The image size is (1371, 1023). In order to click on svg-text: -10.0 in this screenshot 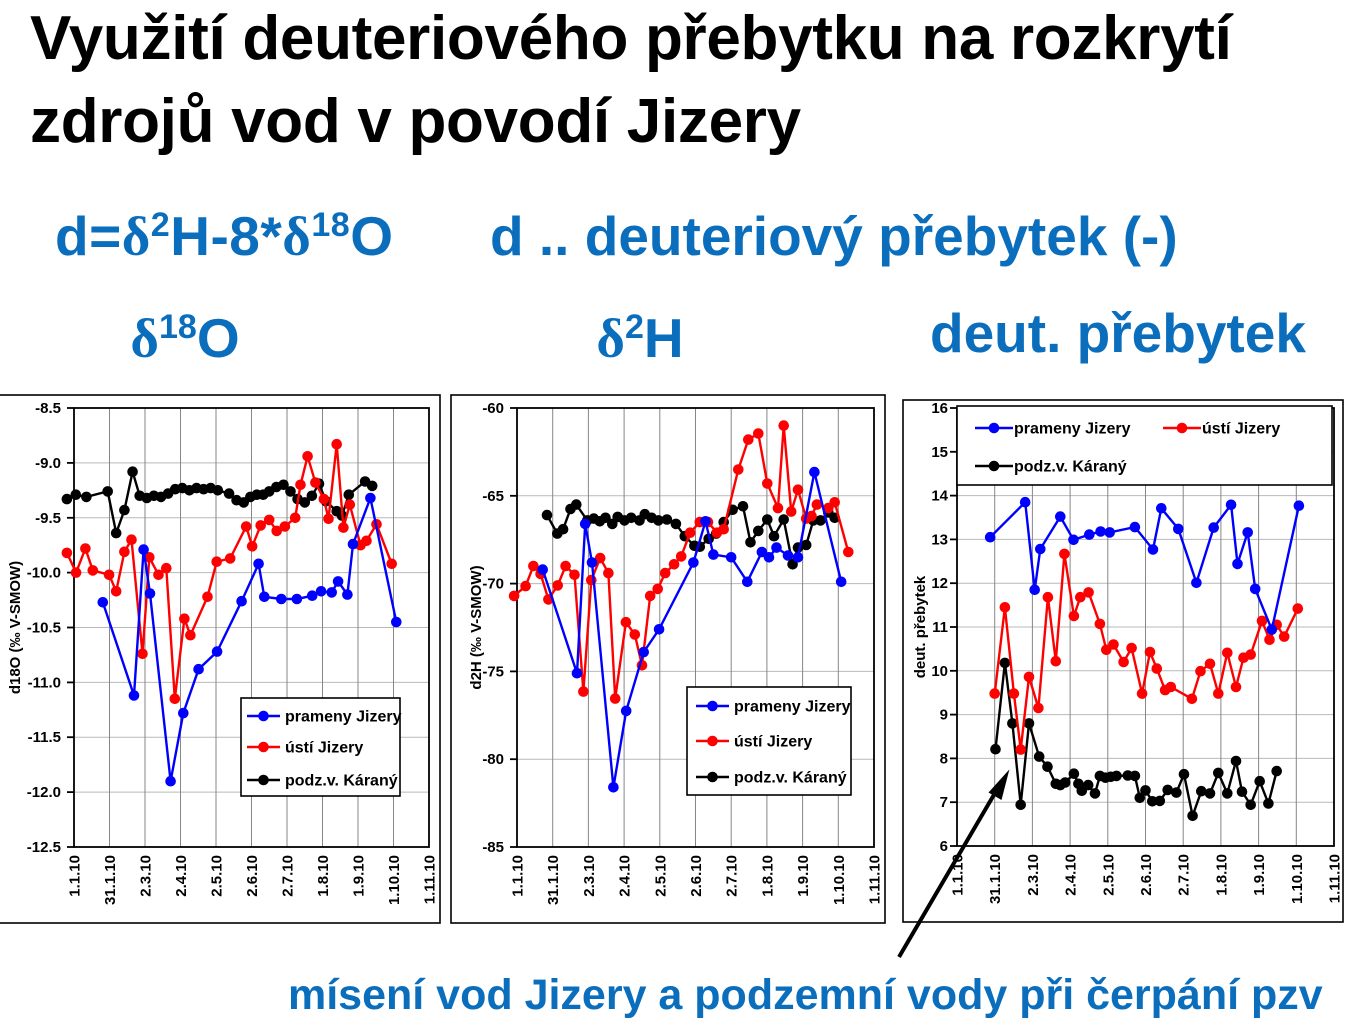, I will do `click(44, 573)`.